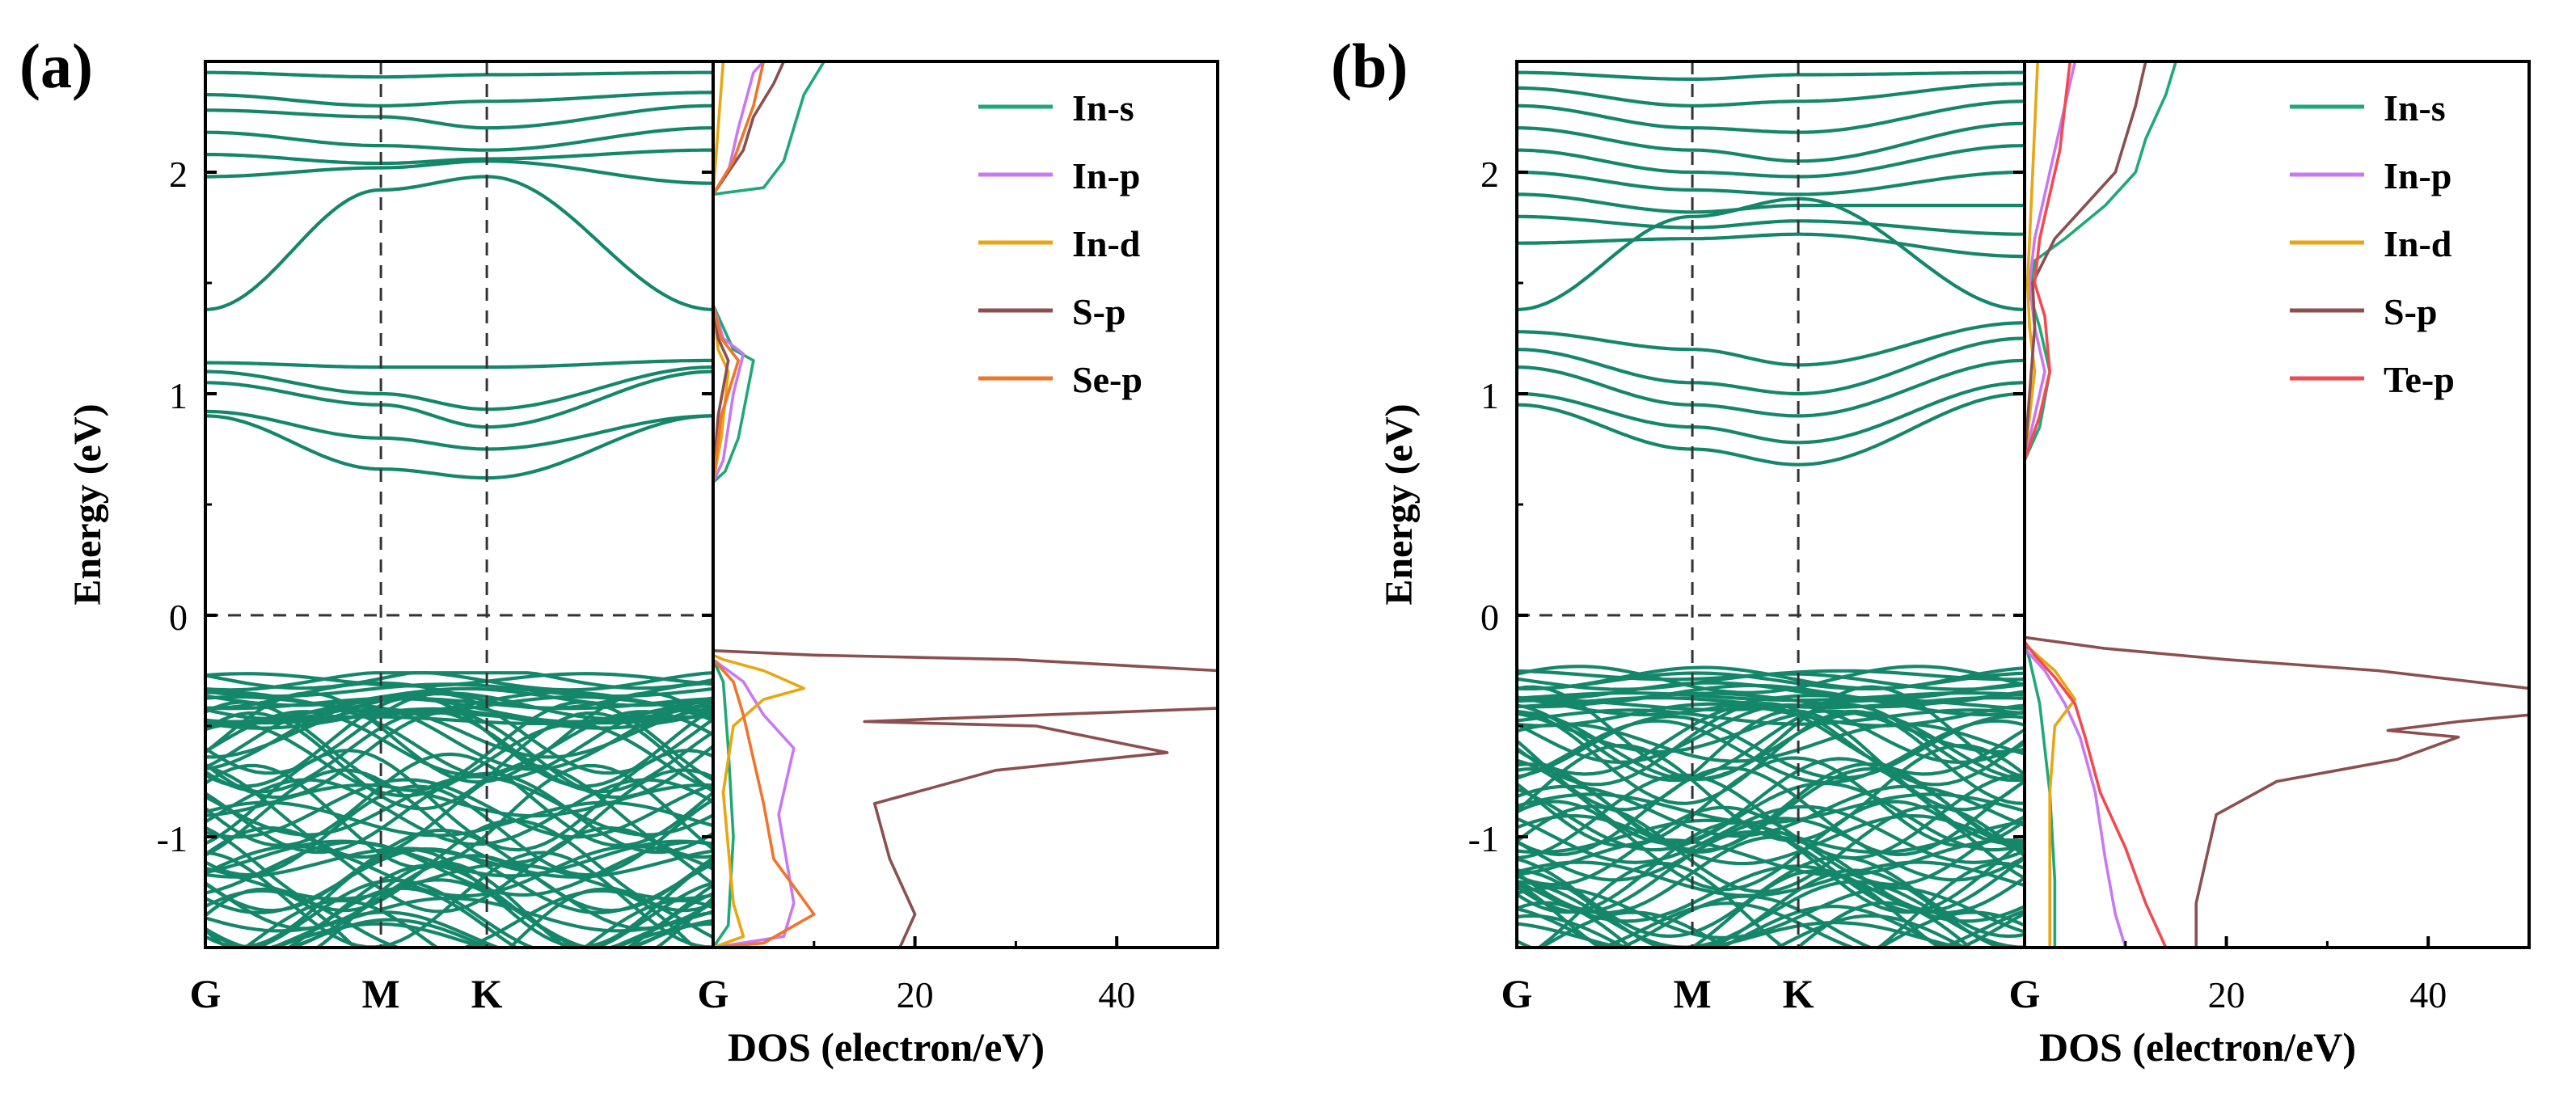 The height and width of the screenshot is (1106, 2576). What do you see at coordinates (2197, 1047) in the screenshot?
I see `x-axis-title: DOS (electron/eV)` at bounding box center [2197, 1047].